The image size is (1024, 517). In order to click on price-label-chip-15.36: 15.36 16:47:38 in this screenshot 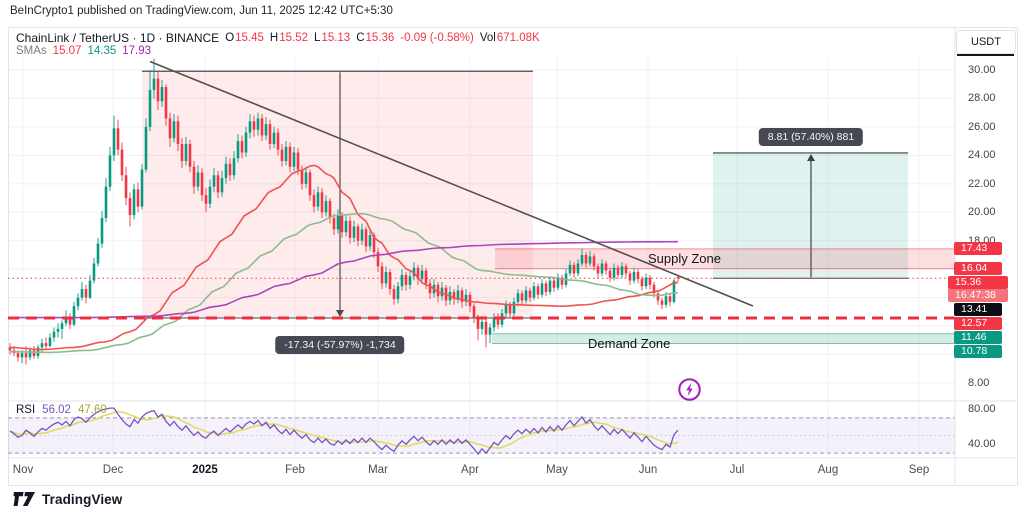, I will do `click(978, 289)`.